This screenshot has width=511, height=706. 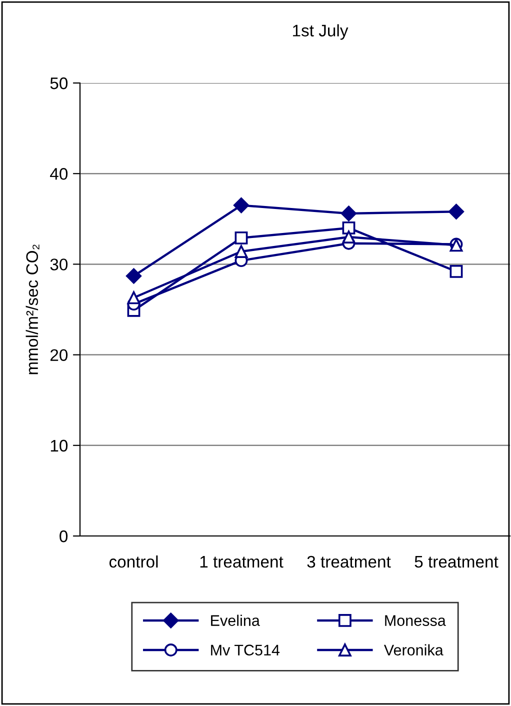 What do you see at coordinates (59, 264) in the screenshot?
I see `y-tick-label: 30` at bounding box center [59, 264].